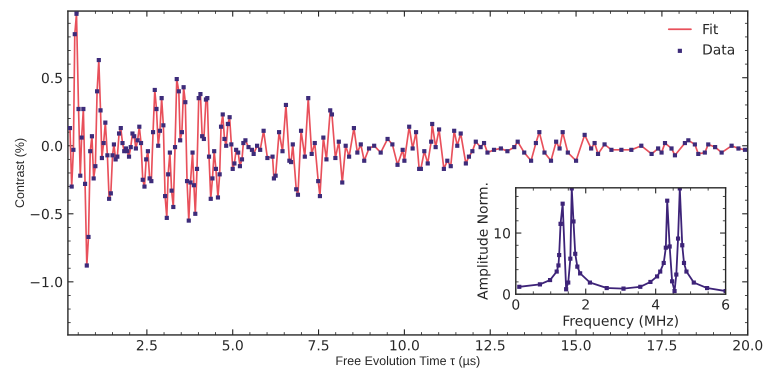 The width and height of the screenshot is (763, 381). Describe the element at coordinates (404, 345) in the screenshot. I see `x-tick-label: 10.0` at that location.